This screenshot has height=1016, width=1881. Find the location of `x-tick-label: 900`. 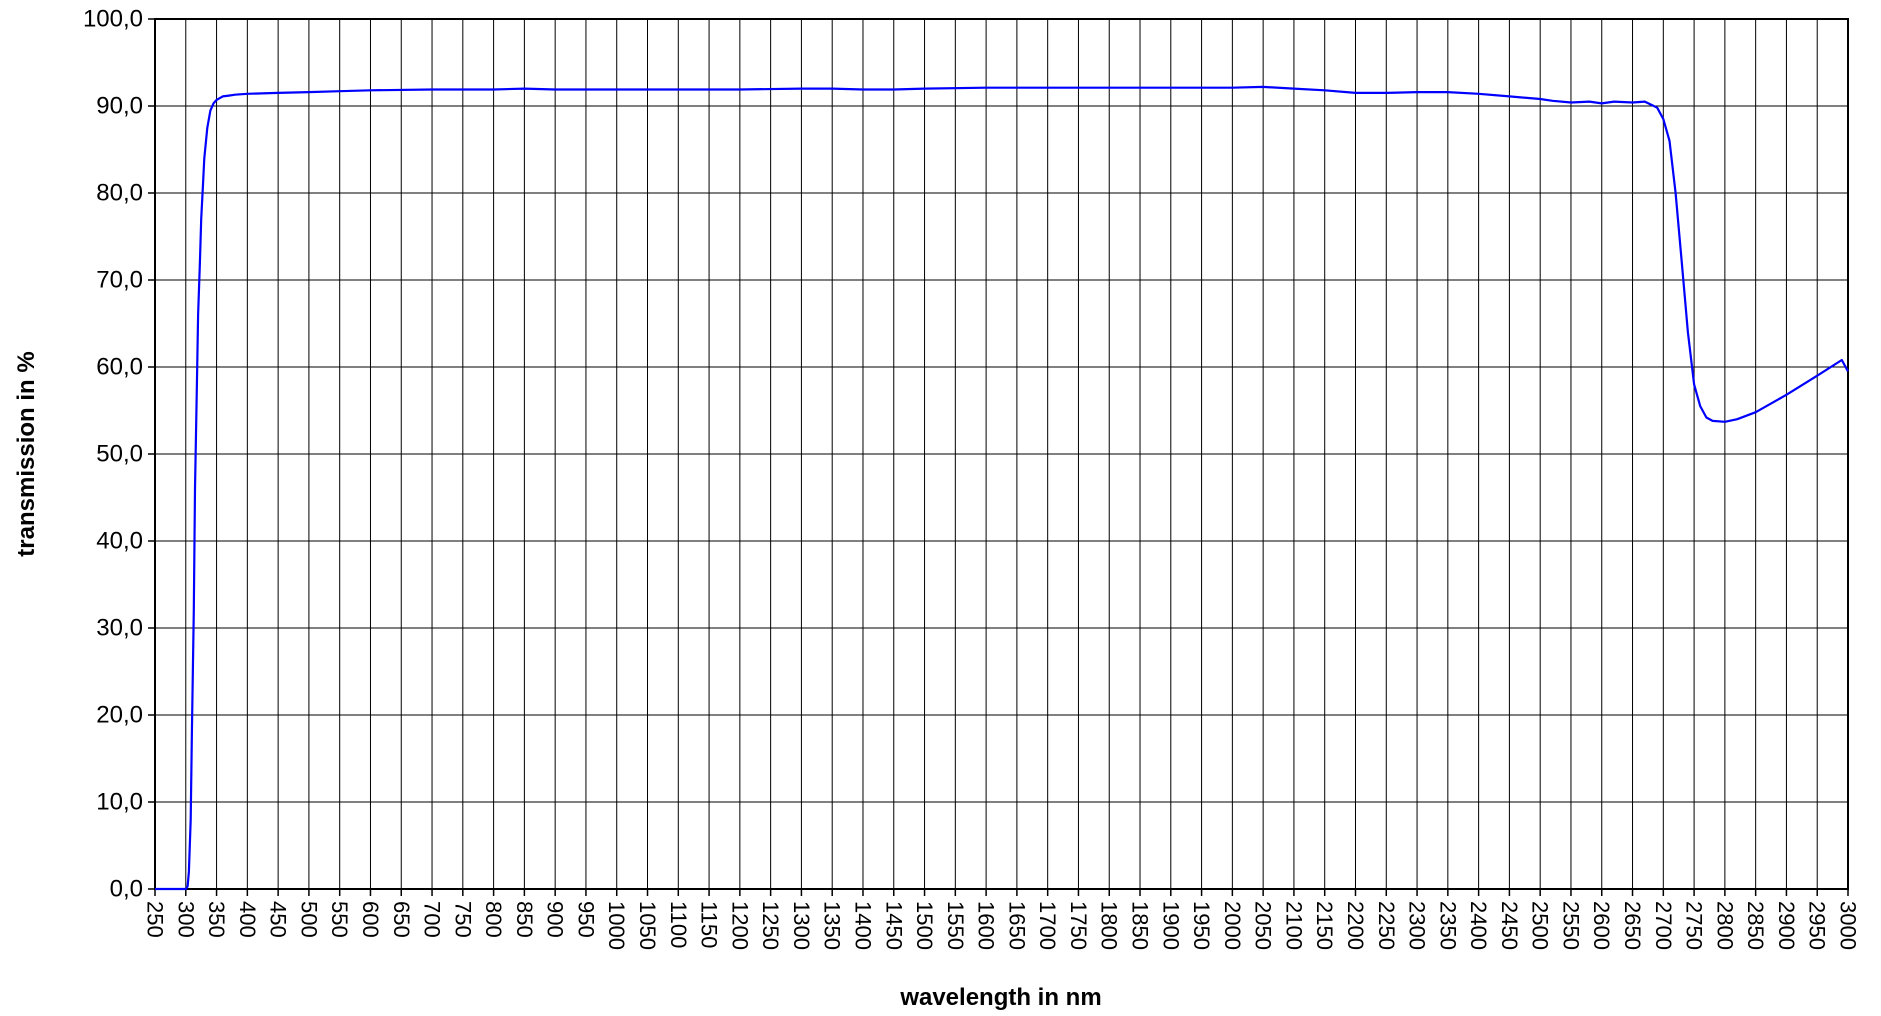

x-tick-label: 900 is located at coordinates (555, 919).